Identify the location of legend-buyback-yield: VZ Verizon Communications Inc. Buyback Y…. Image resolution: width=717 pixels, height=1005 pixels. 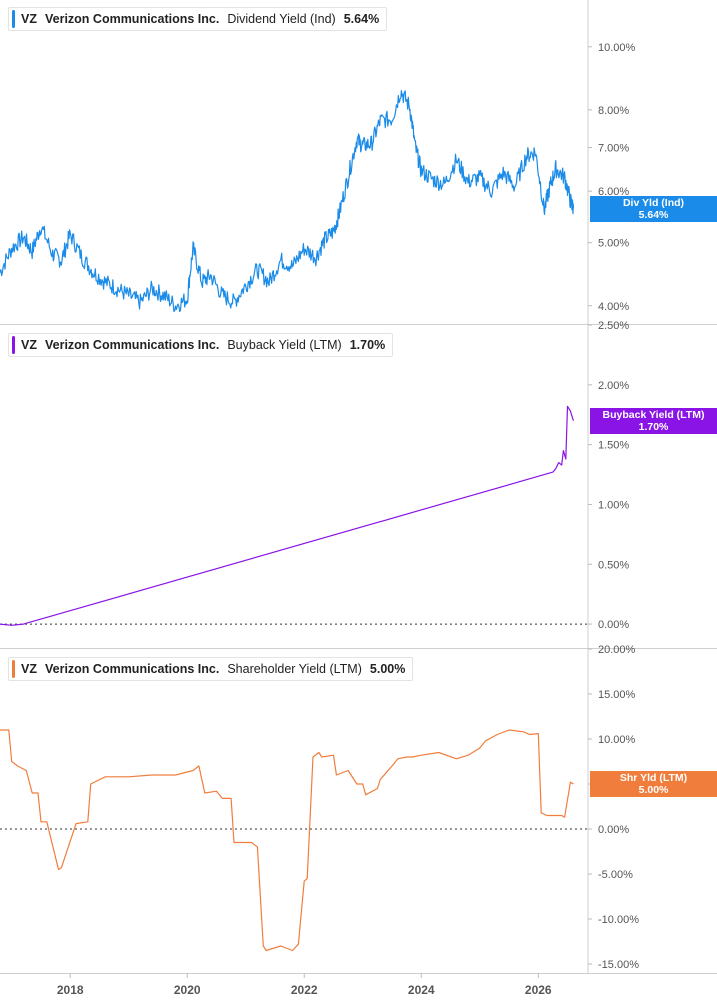
(201, 345).